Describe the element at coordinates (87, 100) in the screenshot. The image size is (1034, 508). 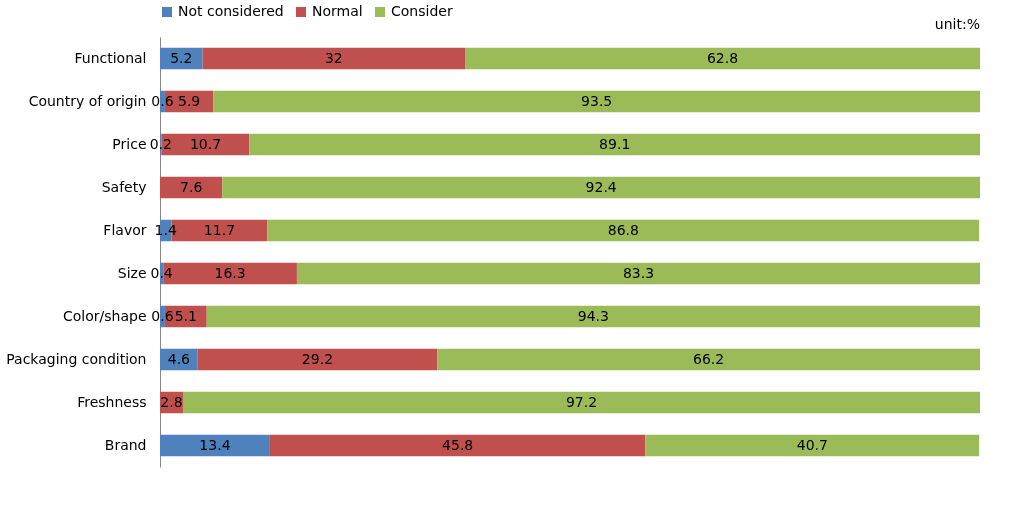
I see `y-tick-label: Country of origin` at that location.